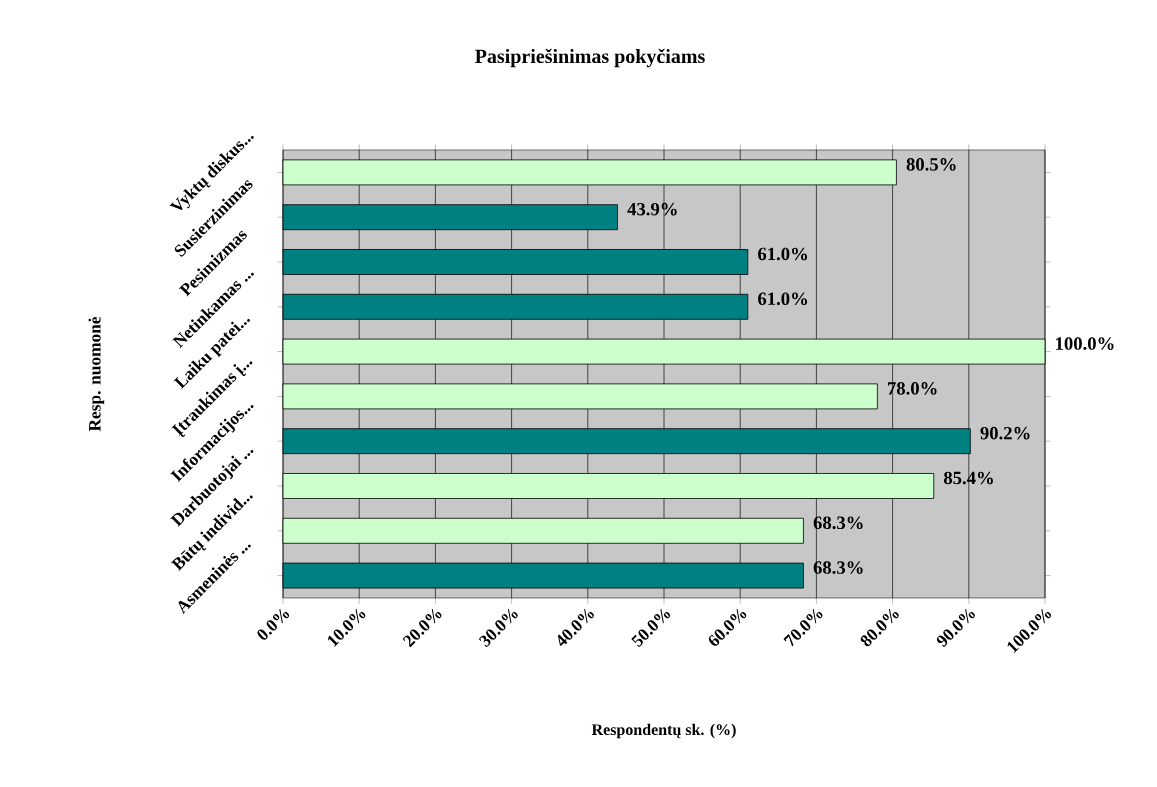  What do you see at coordinates (1085, 343) in the screenshot?
I see `data-label: 100.0%` at bounding box center [1085, 343].